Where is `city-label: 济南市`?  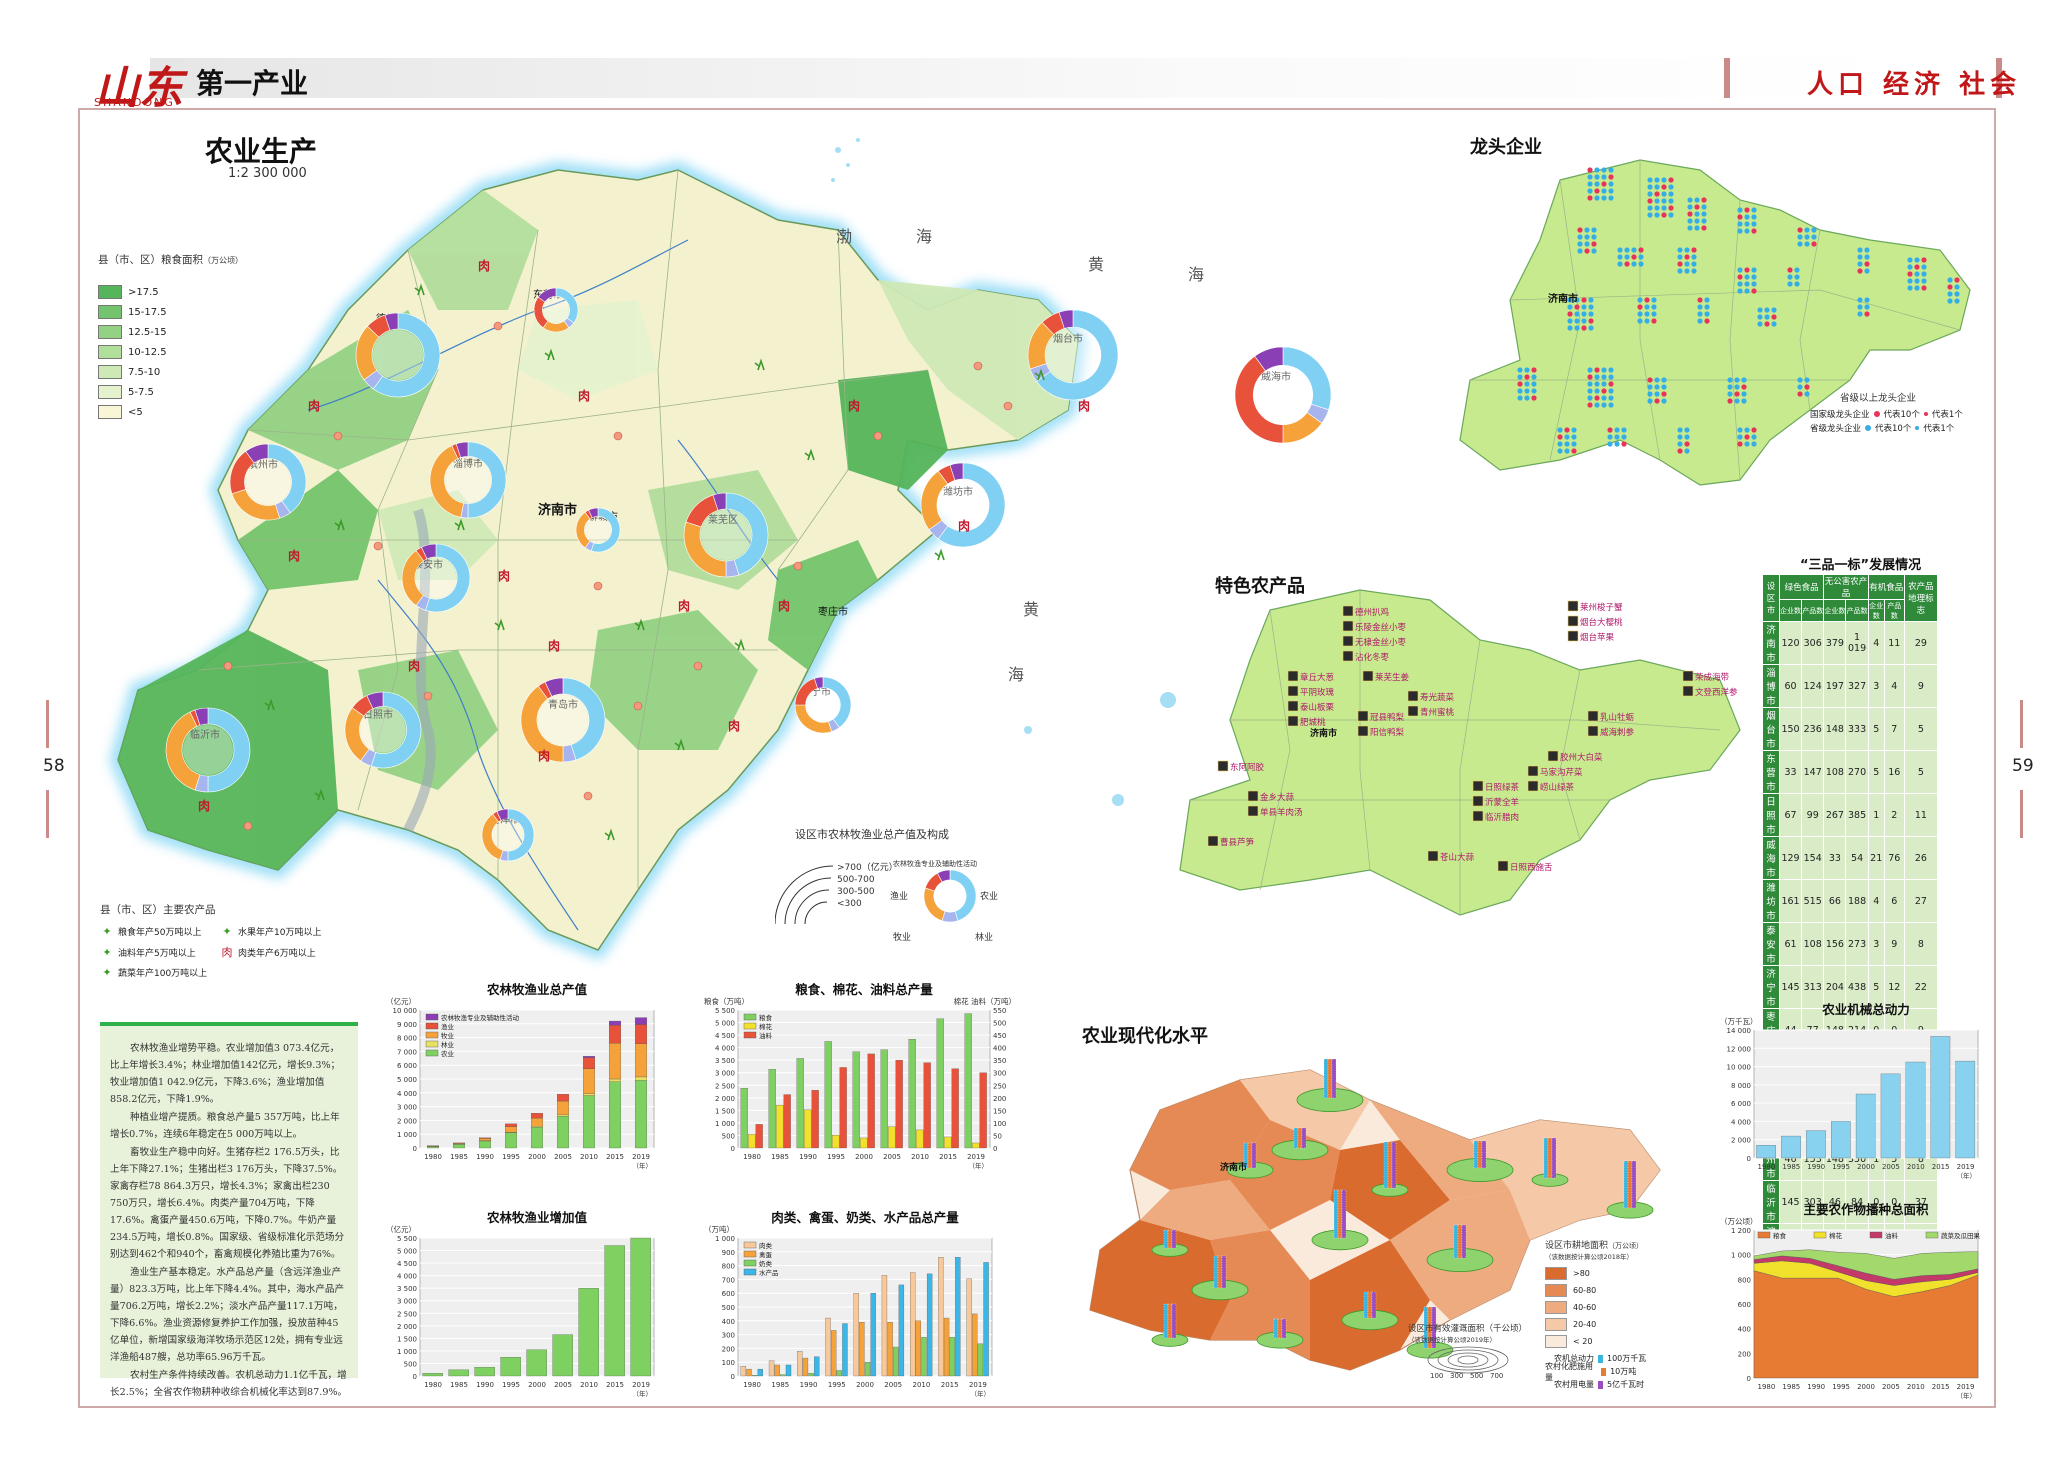 city-label: 济南市 is located at coordinates (557, 510).